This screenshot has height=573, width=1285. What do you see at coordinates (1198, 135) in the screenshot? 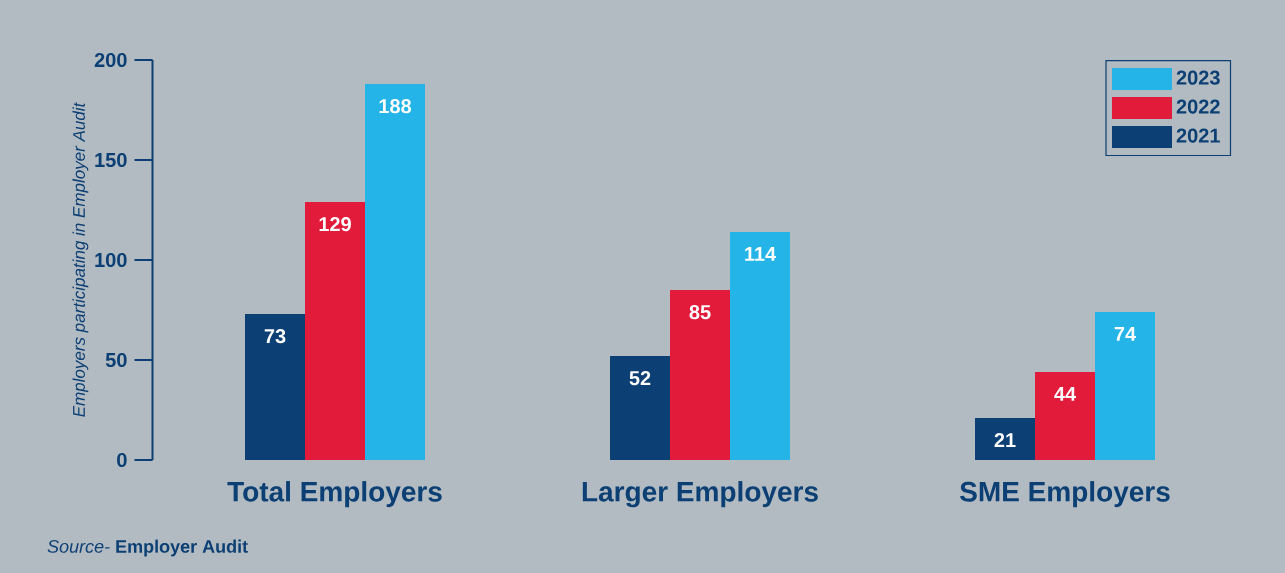
I see `legend-label: 2021` at bounding box center [1198, 135].